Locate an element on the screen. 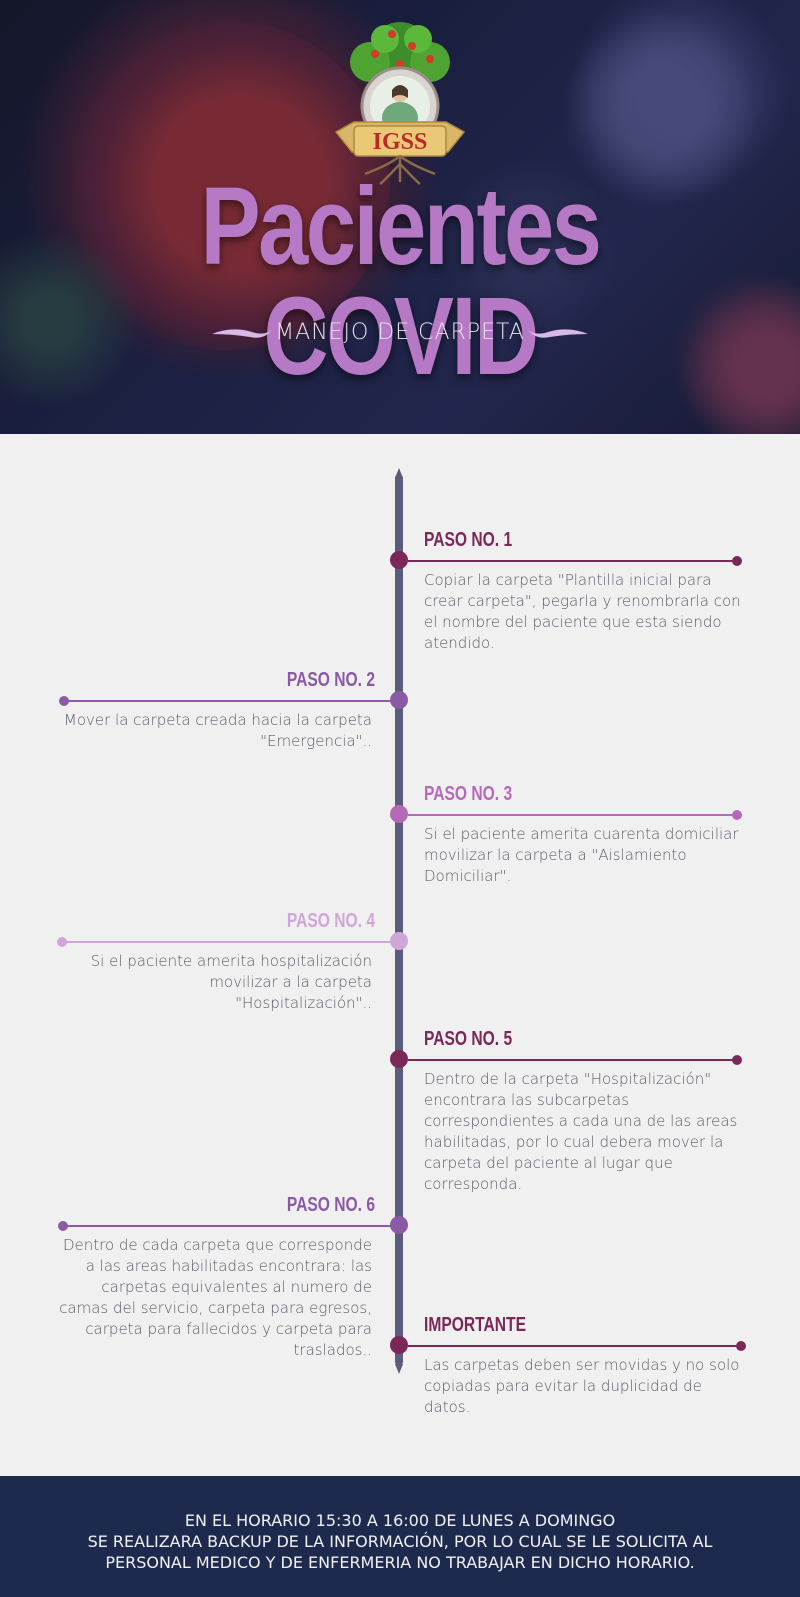  important-title: IMPORTANTE is located at coordinates (475, 1325).